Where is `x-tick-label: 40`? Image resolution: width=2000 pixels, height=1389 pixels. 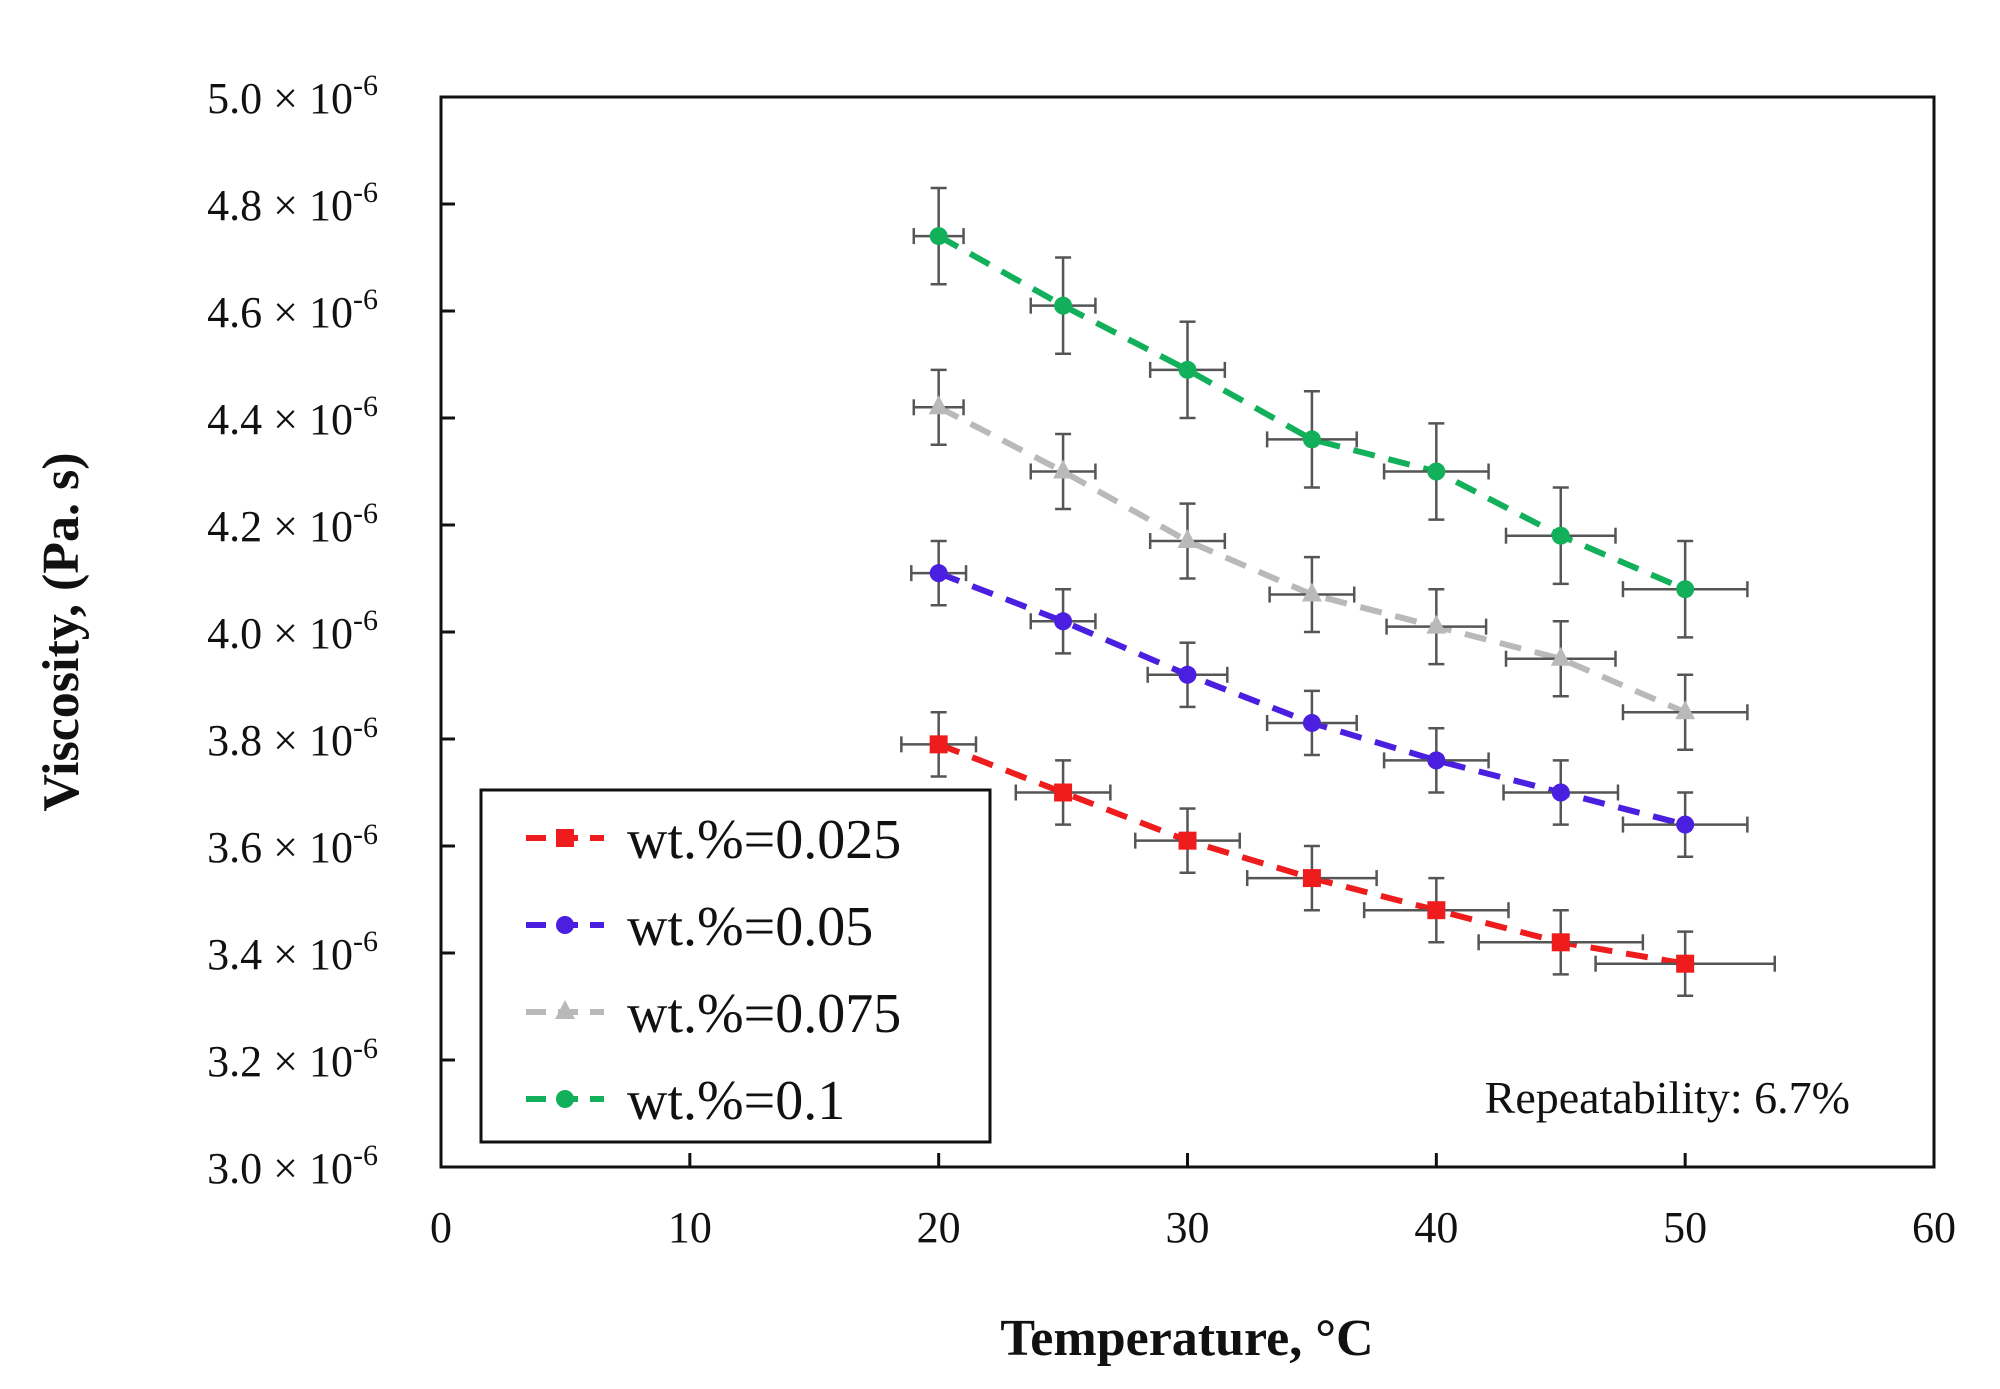 x-tick-label: 40 is located at coordinates (1436, 1227).